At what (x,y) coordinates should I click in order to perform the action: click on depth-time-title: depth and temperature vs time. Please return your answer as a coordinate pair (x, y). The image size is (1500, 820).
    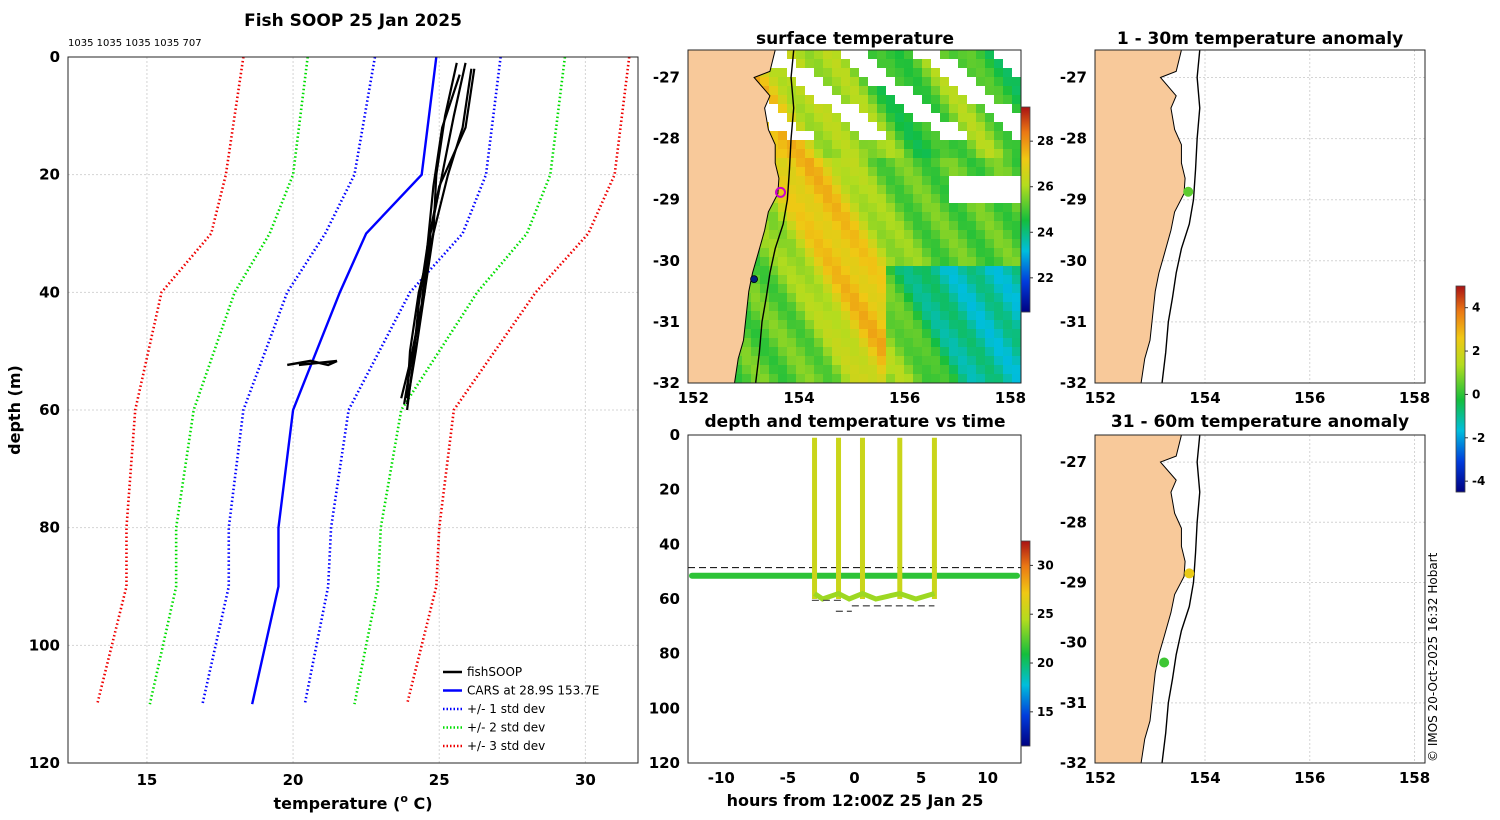
    Looking at the image, I should click on (855, 422).